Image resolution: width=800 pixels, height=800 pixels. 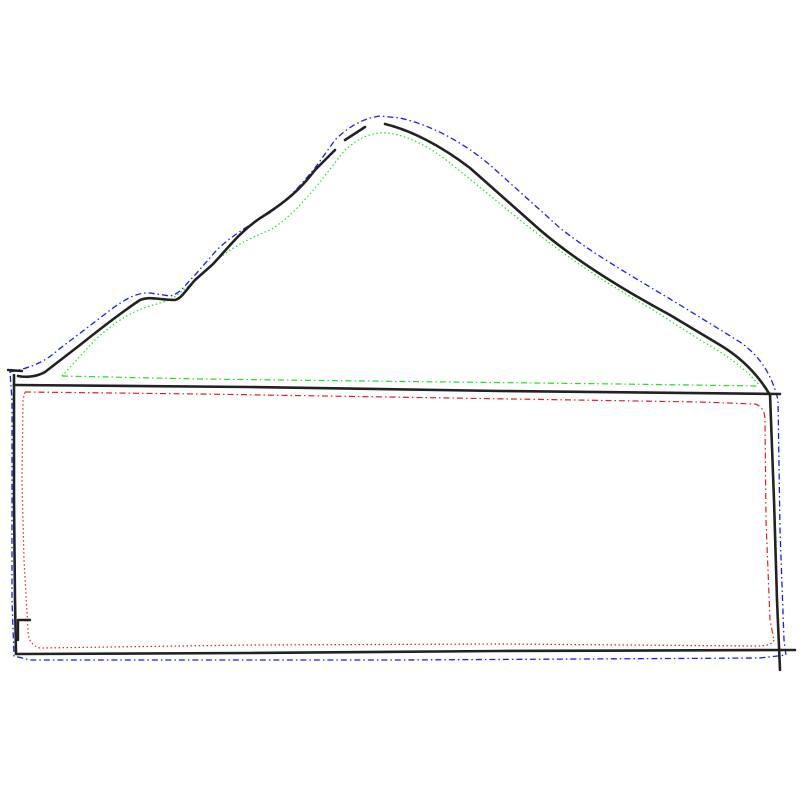 What do you see at coordinates (176, 263) in the screenshot?
I see `sketch-roof-line` at bounding box center [176, 263].